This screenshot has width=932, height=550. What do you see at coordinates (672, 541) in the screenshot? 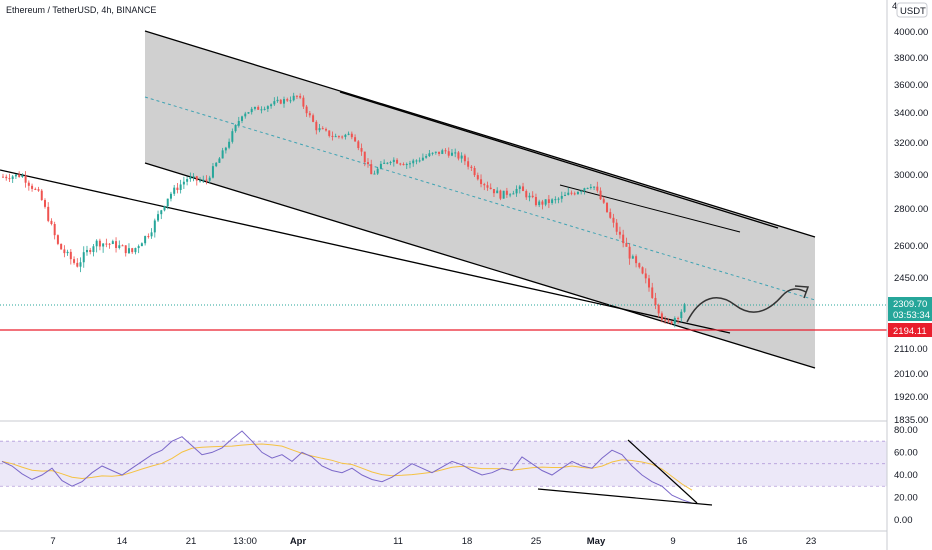
I see `time-tick-label: 9` at bounding box center [672, 541].